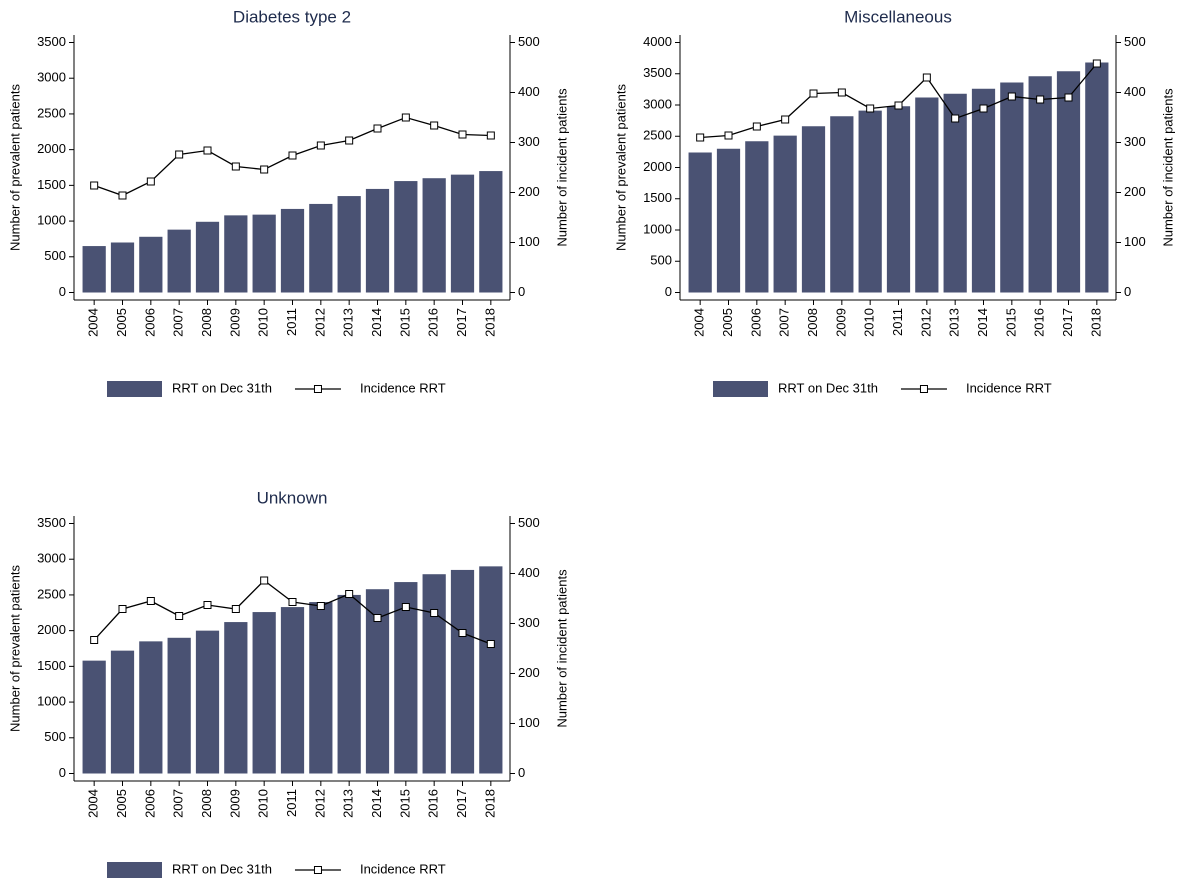 The width and height of the screenshot is (1180, 884). Describe the element at coordinates (812, 322) in the screenshot. I see `x-tick-label: 2008` at that location.